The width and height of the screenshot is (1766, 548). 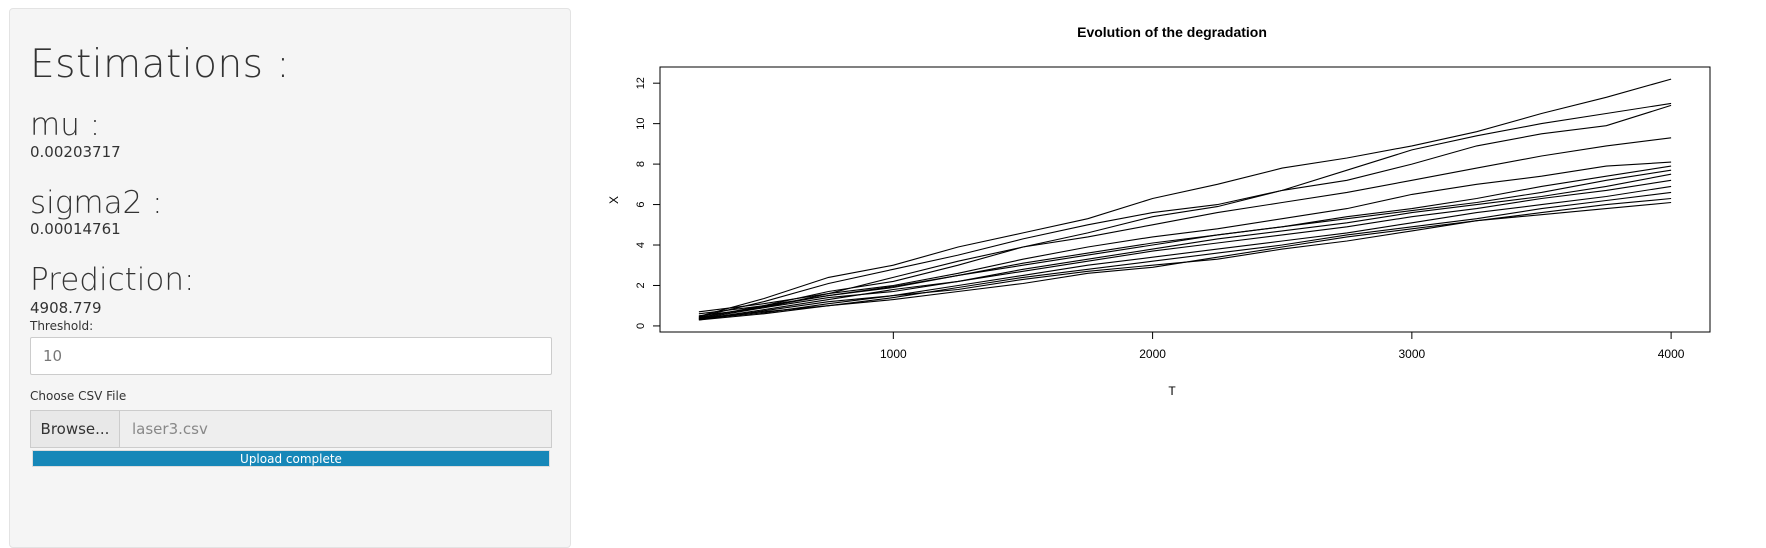 I want to click on mu-value: 0.00203717, so click(x=75, y=152).